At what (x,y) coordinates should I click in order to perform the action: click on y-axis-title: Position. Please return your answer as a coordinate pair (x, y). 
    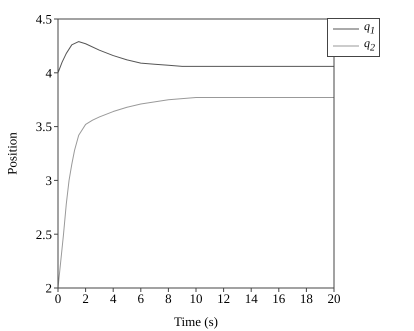
    Looking at the image, I should click on (12, 153).